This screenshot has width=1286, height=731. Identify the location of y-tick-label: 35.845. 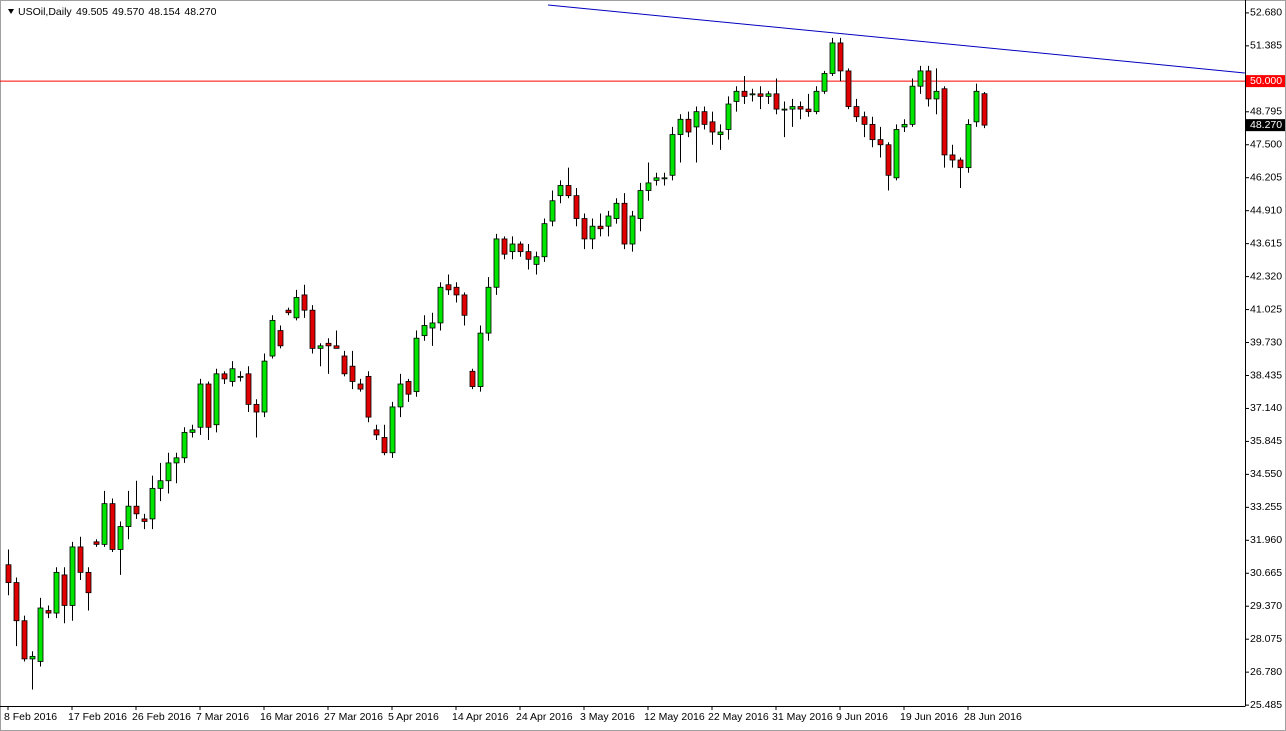
(1266, 441).